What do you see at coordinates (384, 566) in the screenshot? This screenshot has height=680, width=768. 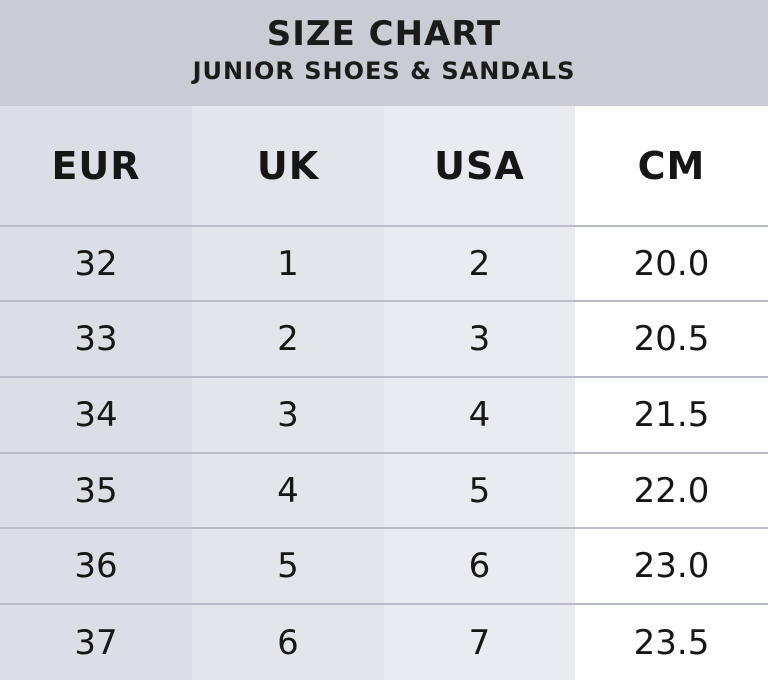 I see `table-row: 36 5 6 23.0` at bounding box center [384, 566].